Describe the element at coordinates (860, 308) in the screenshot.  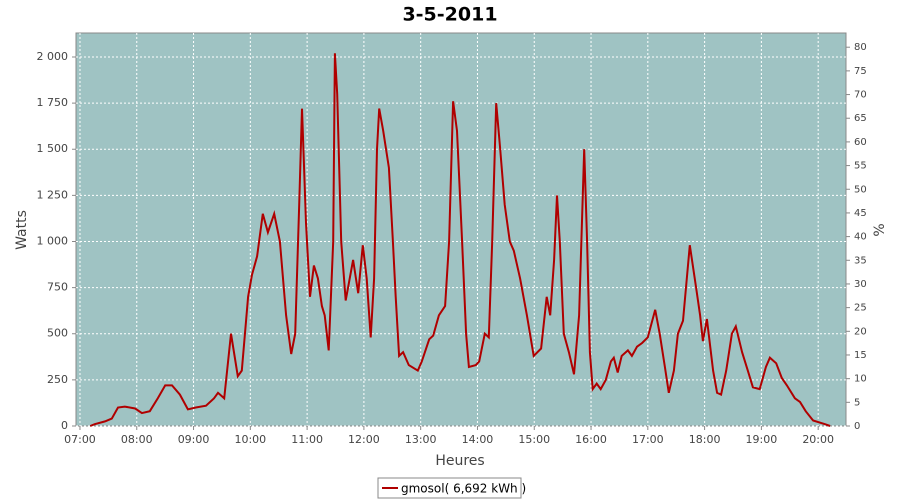
I see `y2-tick-label: 25` at that location.